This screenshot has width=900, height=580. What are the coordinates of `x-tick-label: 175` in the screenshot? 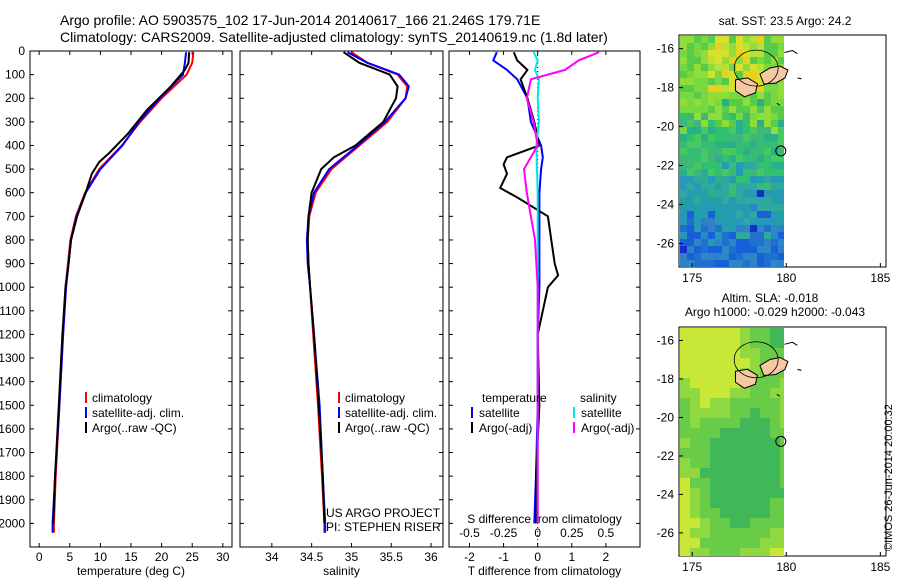 It's located at (692, 278).